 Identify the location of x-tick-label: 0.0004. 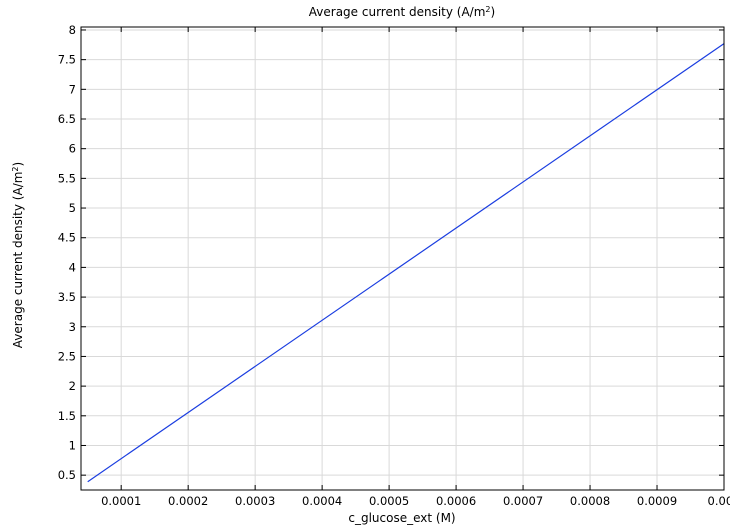
(322, 501).